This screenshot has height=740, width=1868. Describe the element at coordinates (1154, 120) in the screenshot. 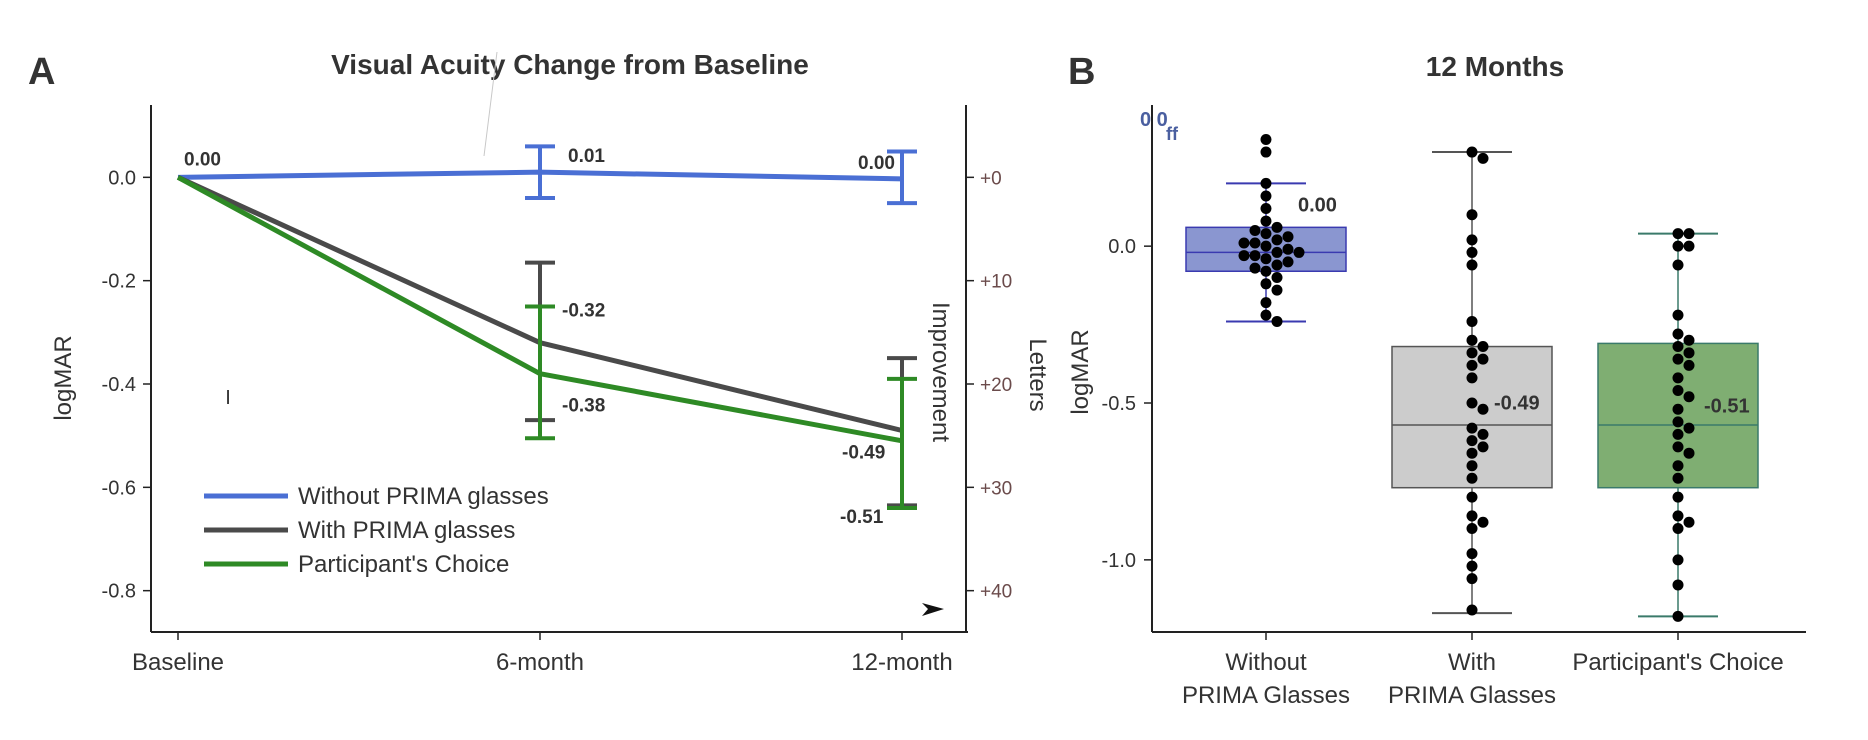

I see `corner-text-top: 0 0` at that location.